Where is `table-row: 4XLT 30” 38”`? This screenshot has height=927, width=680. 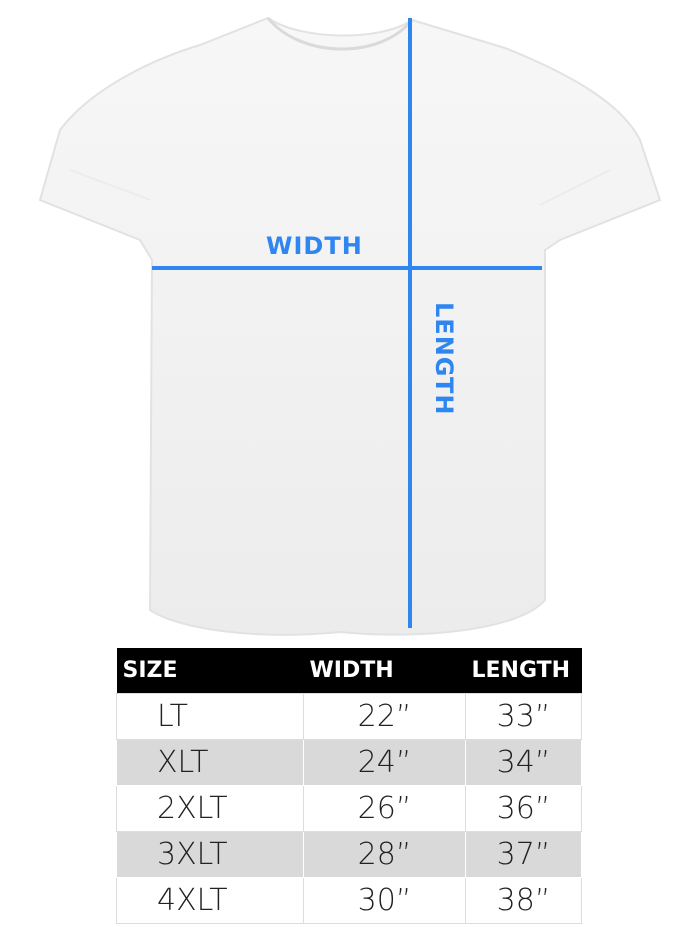 table-row: 4XLT 30” 38” is located at coordinates (349, 900).